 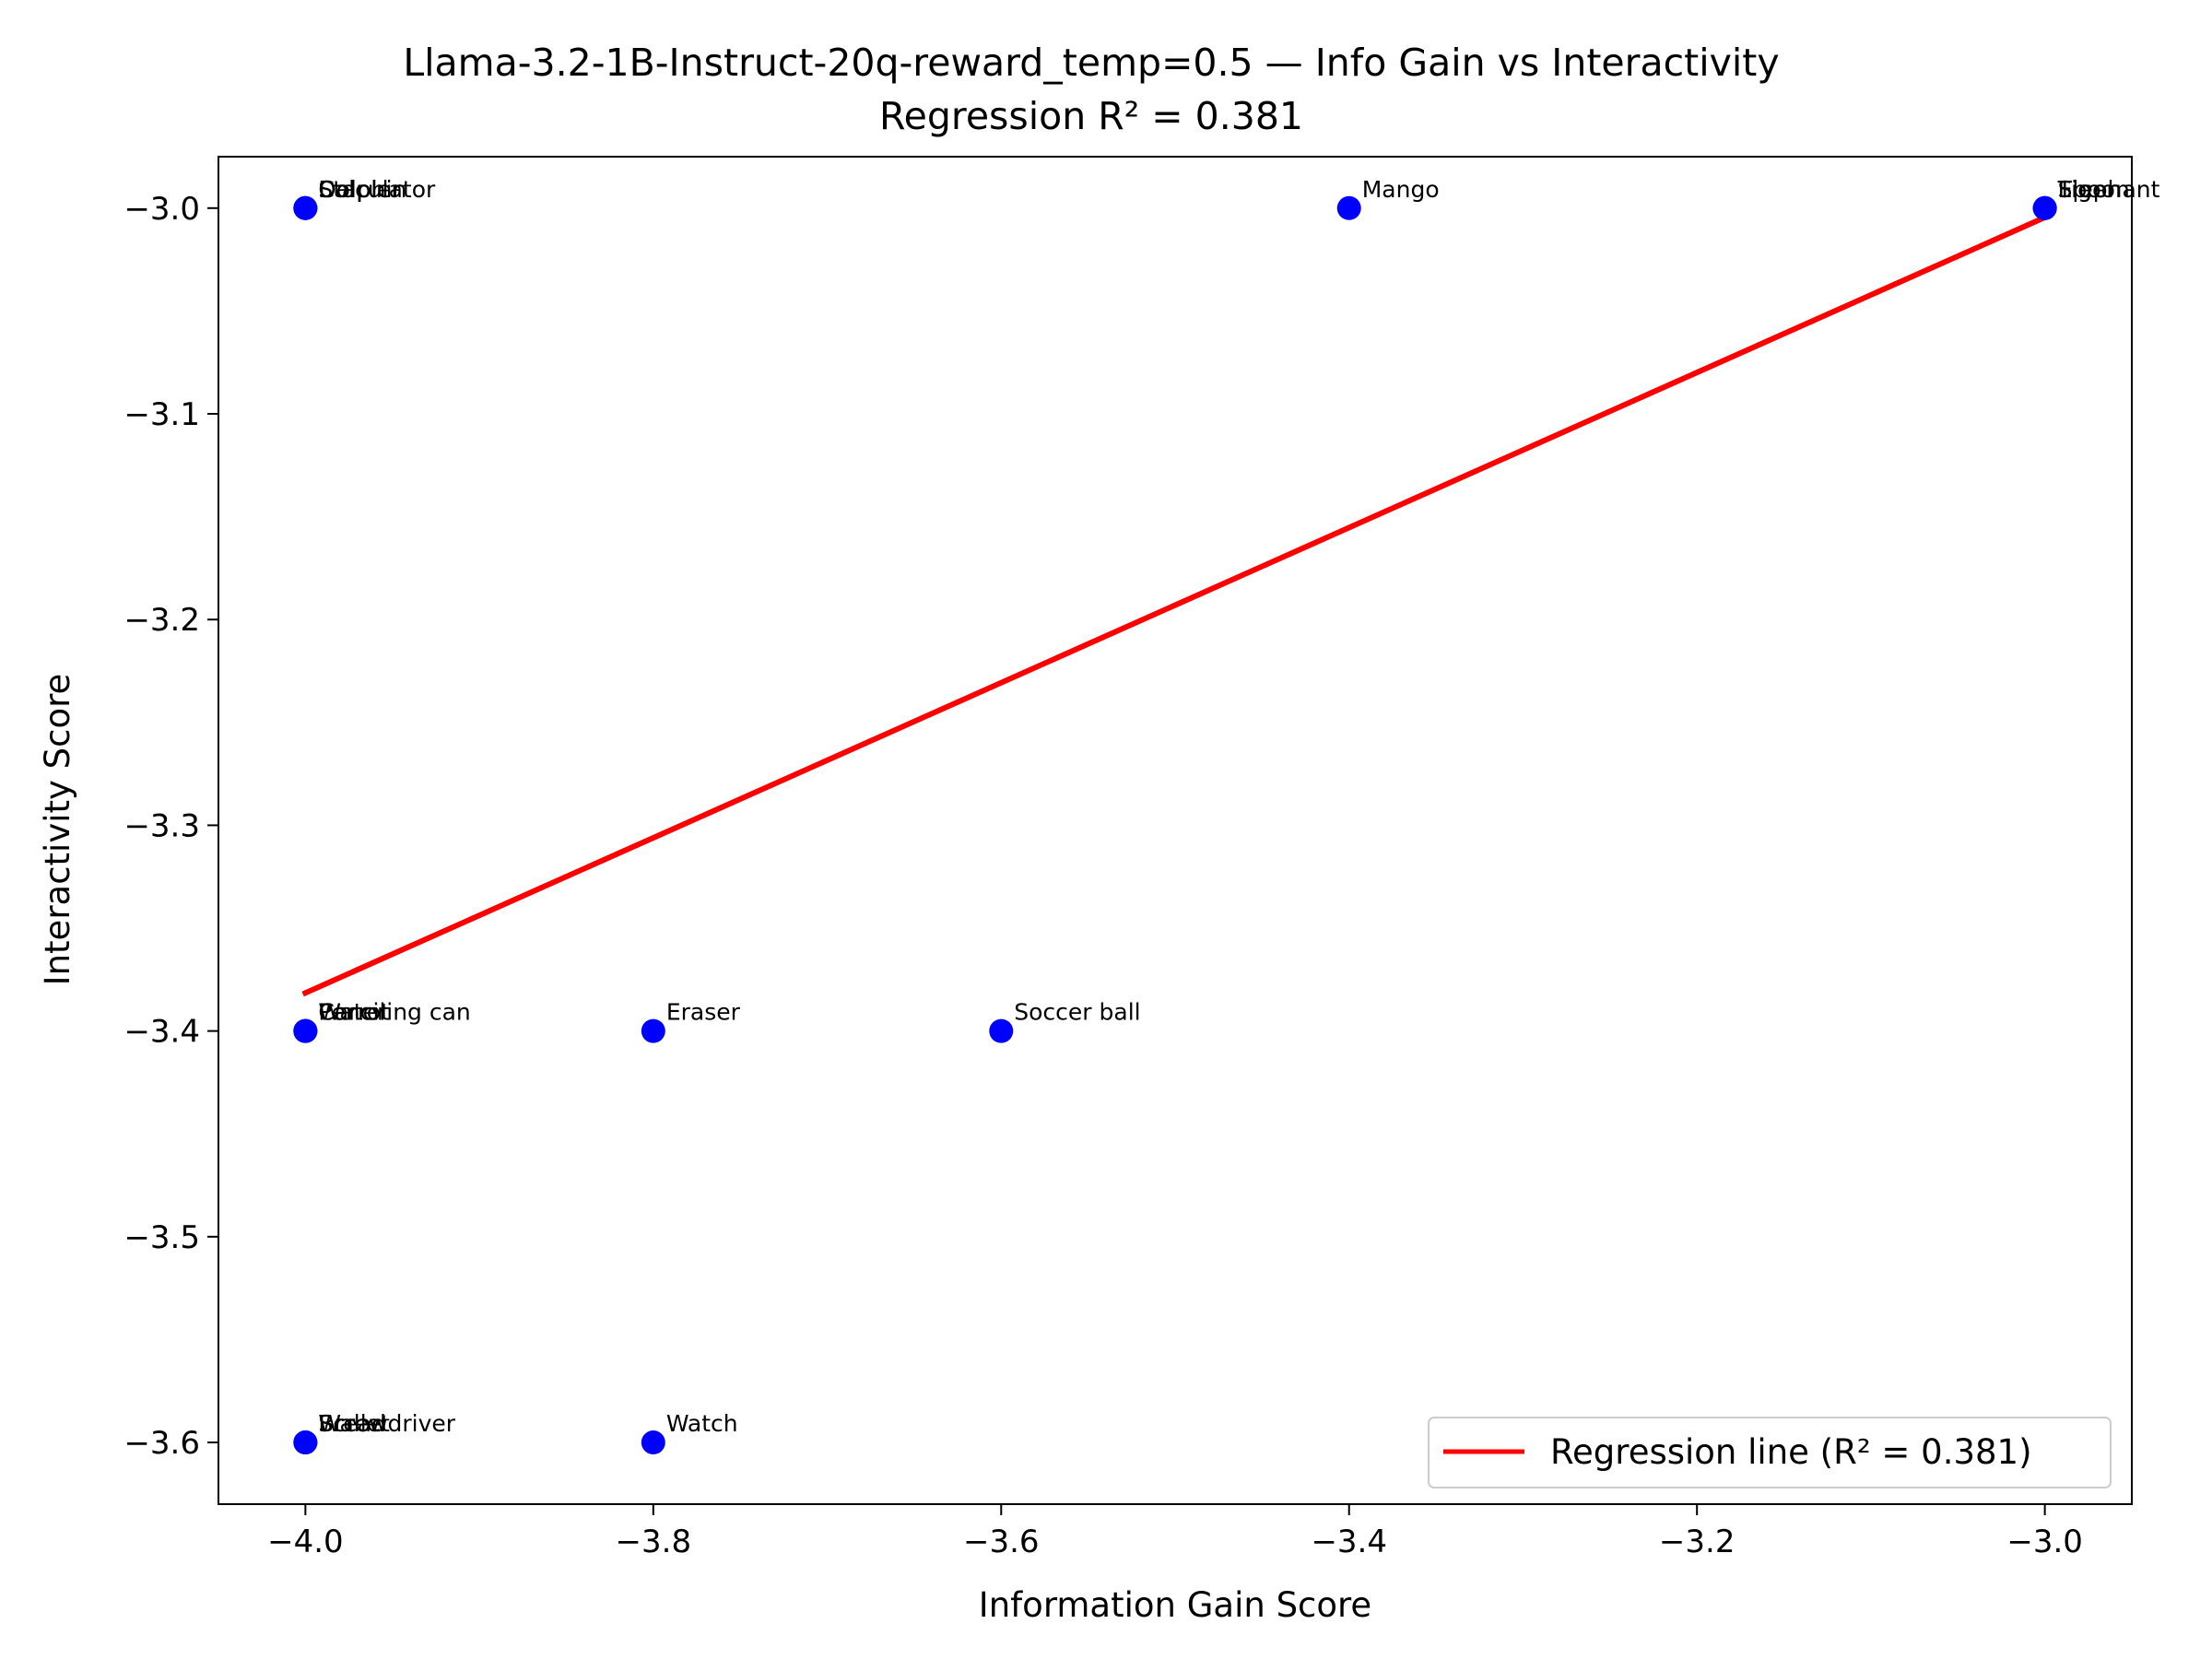 I want to click on point-label: Spoon, so click(x=2094, y=189).